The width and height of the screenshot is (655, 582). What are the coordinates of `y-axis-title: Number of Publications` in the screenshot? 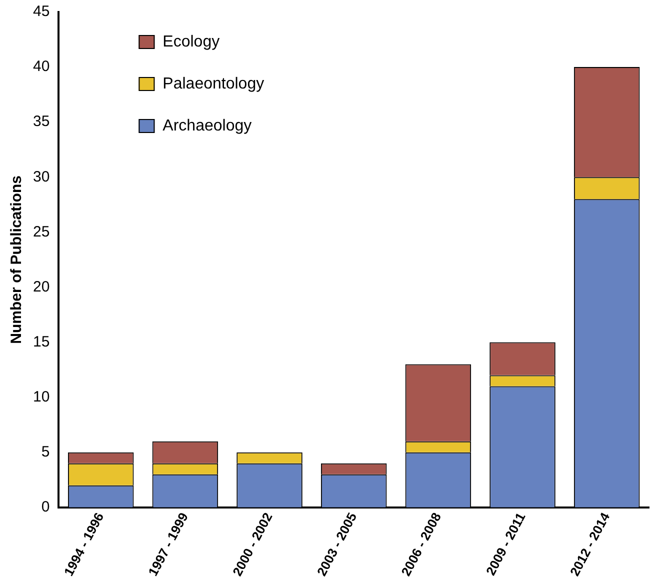 It's located at (17, 260).